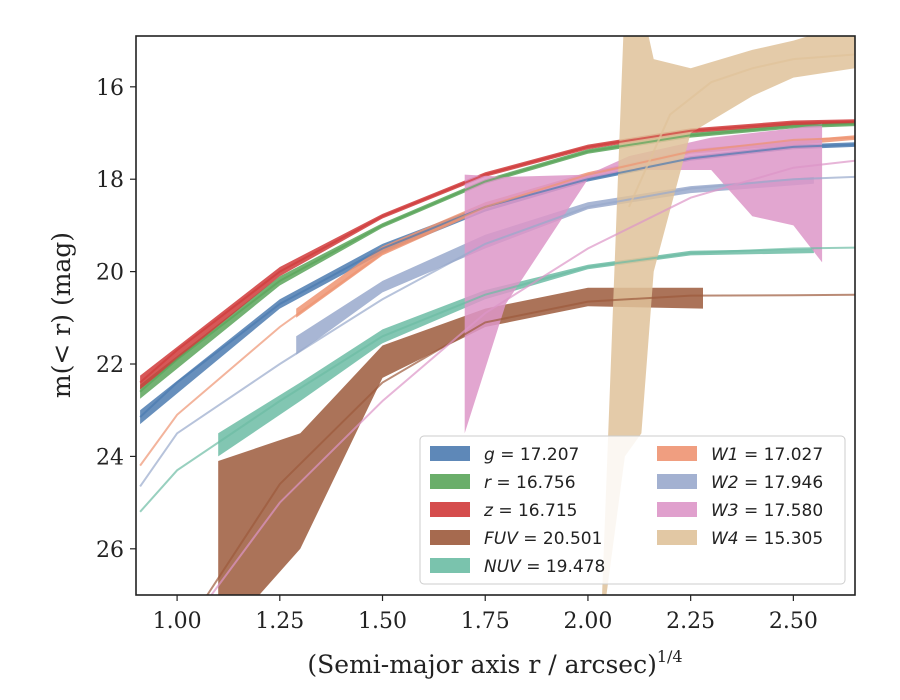 This screenshot has width=900, height=700. I want to click on y-tick-label: 16, so click(110, 88).